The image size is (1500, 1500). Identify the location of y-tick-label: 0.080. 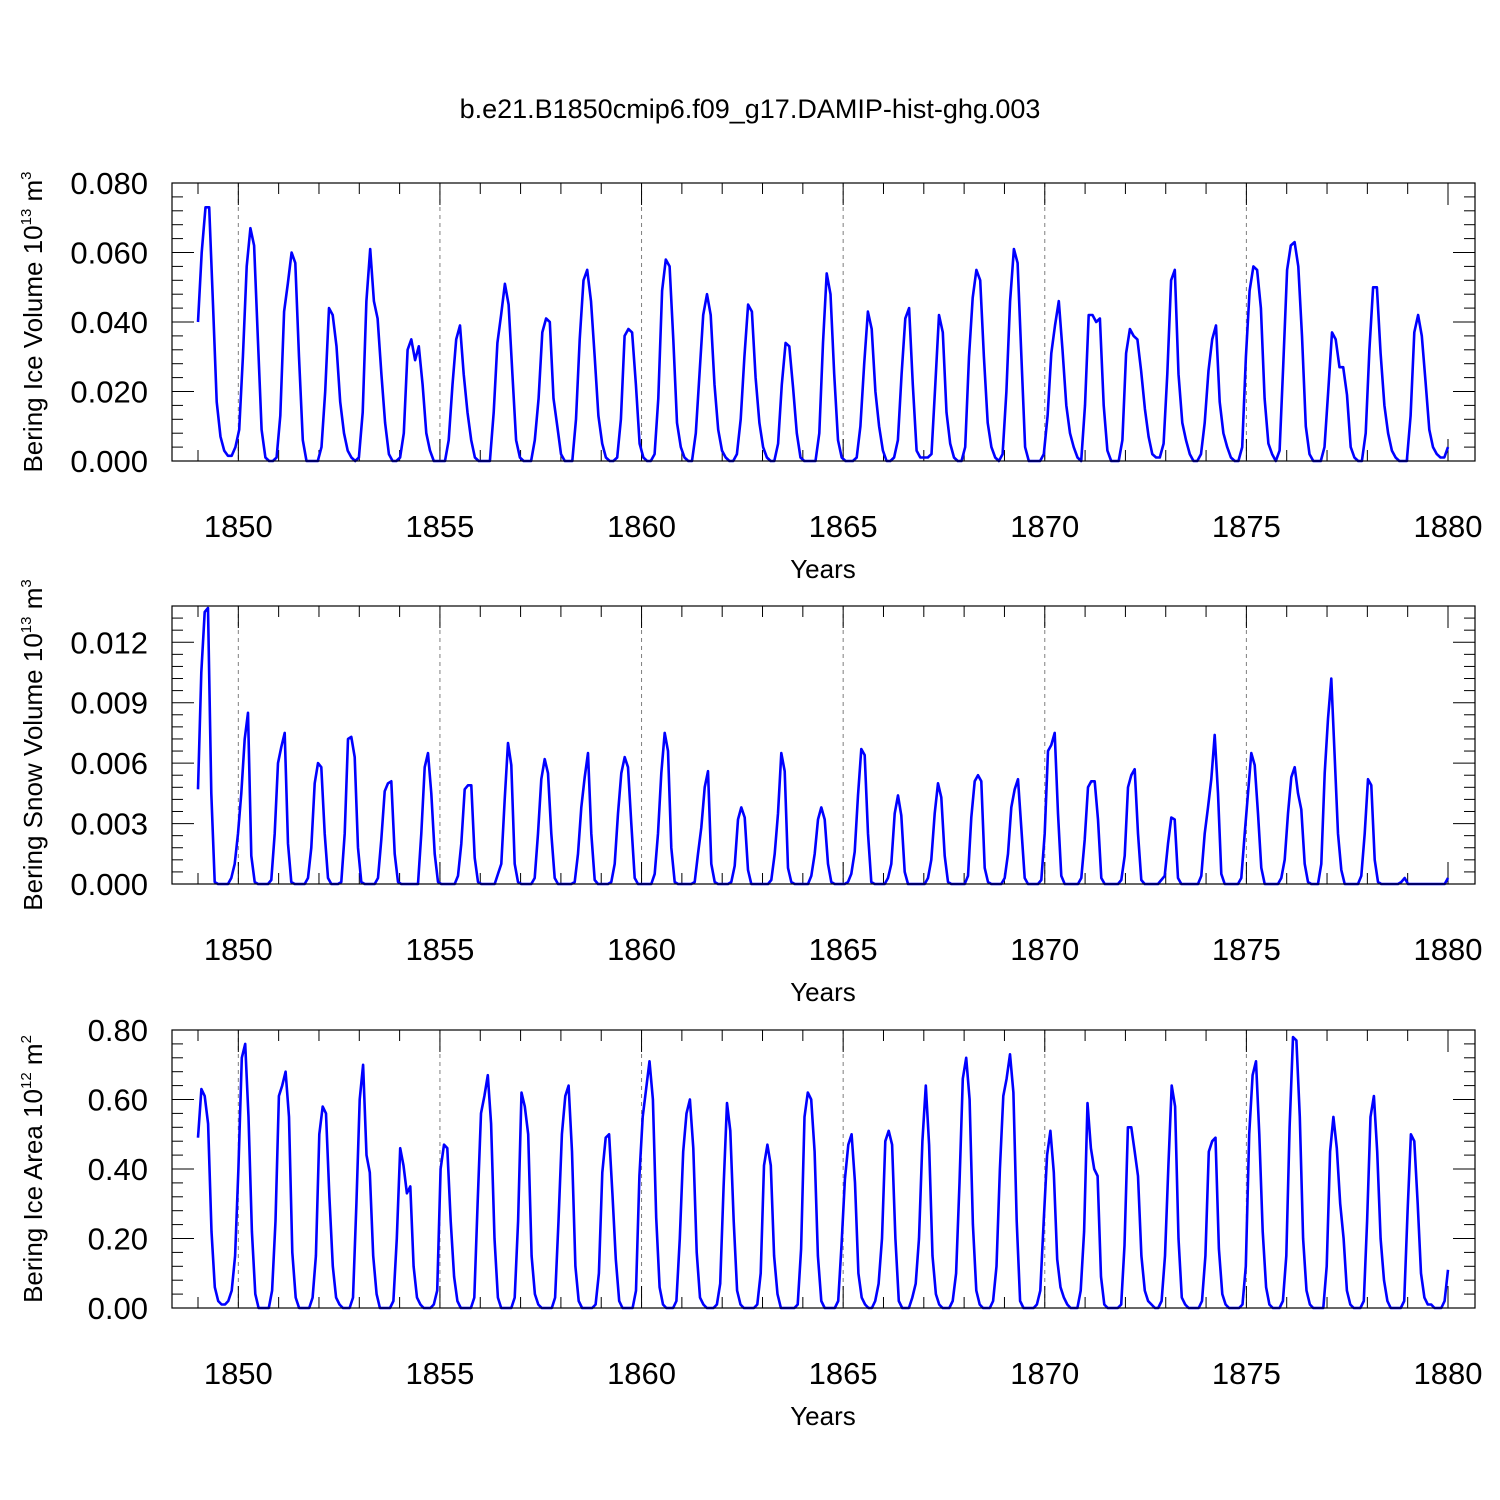
(109, 183).